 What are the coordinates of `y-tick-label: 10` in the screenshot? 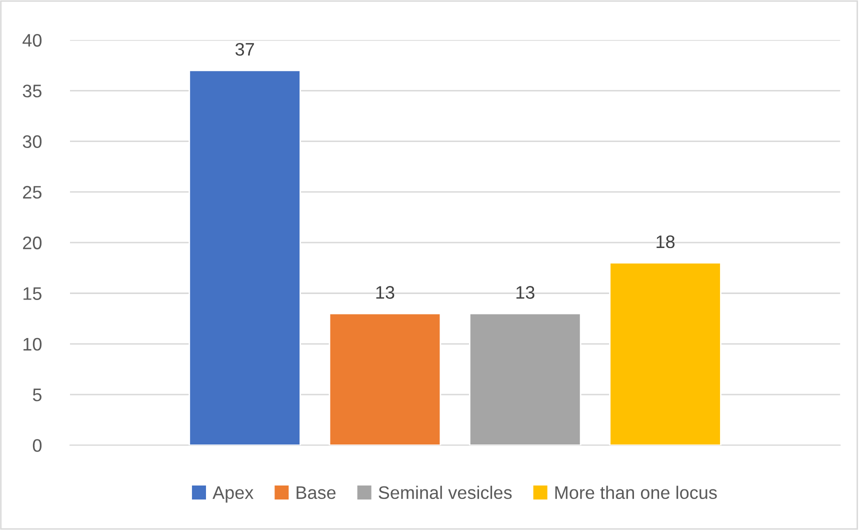 It's located at (33, 344).